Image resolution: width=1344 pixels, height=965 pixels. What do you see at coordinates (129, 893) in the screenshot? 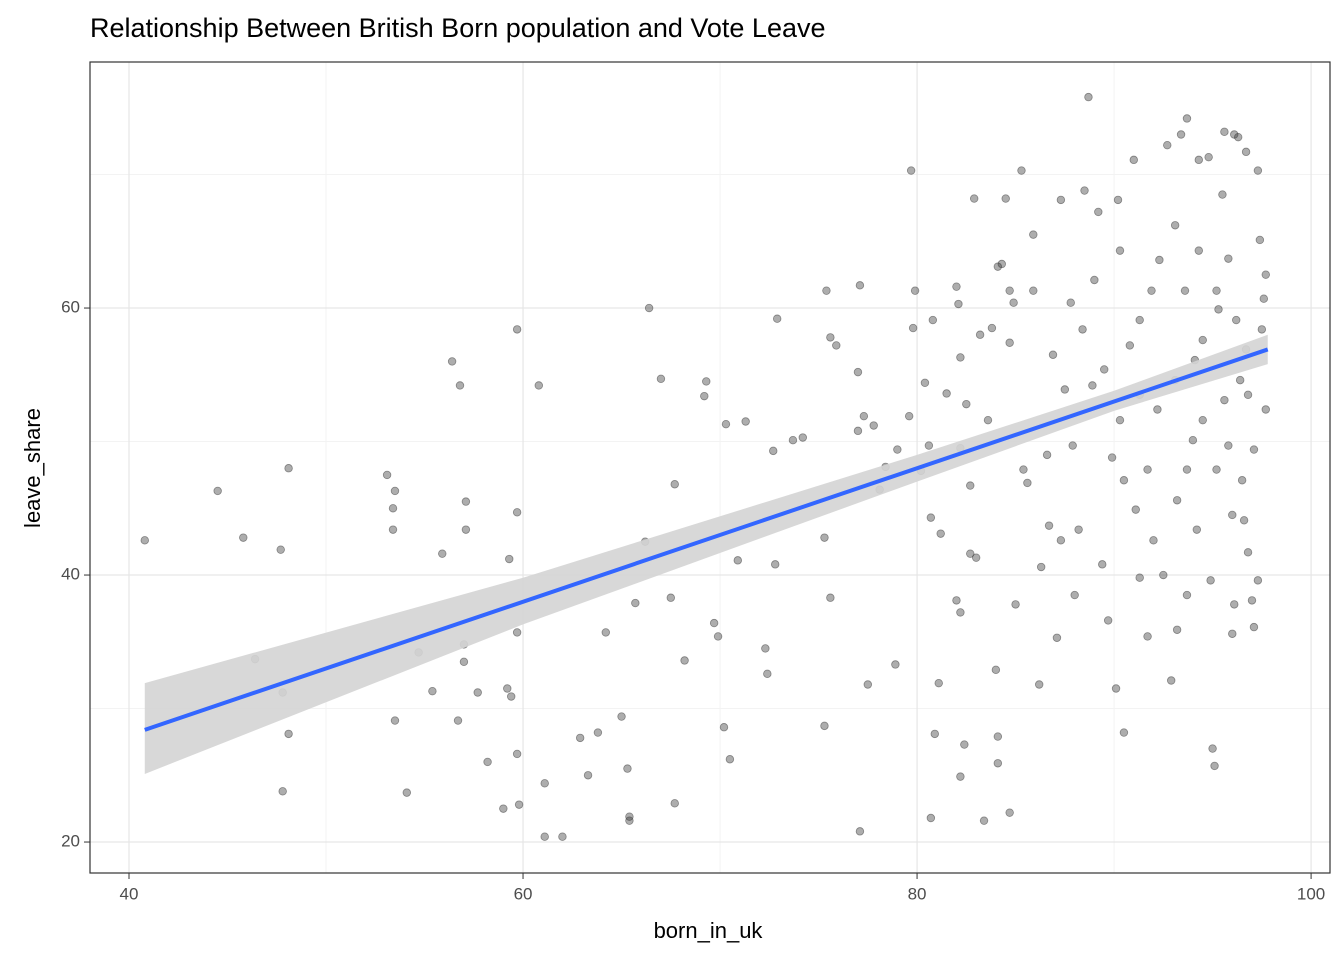
I see `x-tick-label: 40` at bounding box center [129, 893].